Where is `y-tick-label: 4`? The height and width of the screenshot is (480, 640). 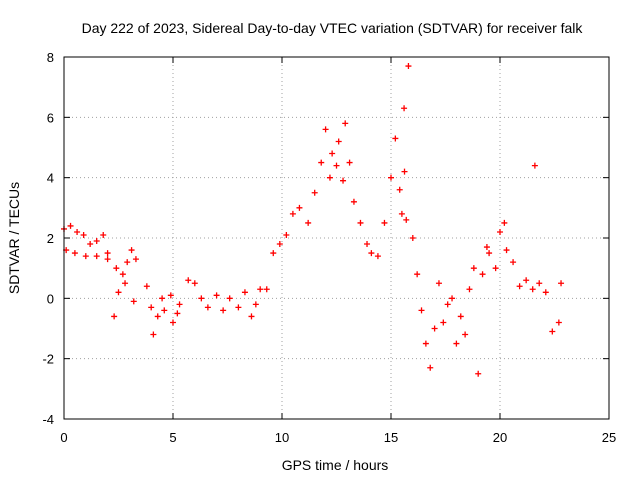
y-tick-label: 4 is located at coordinates (50, 178).